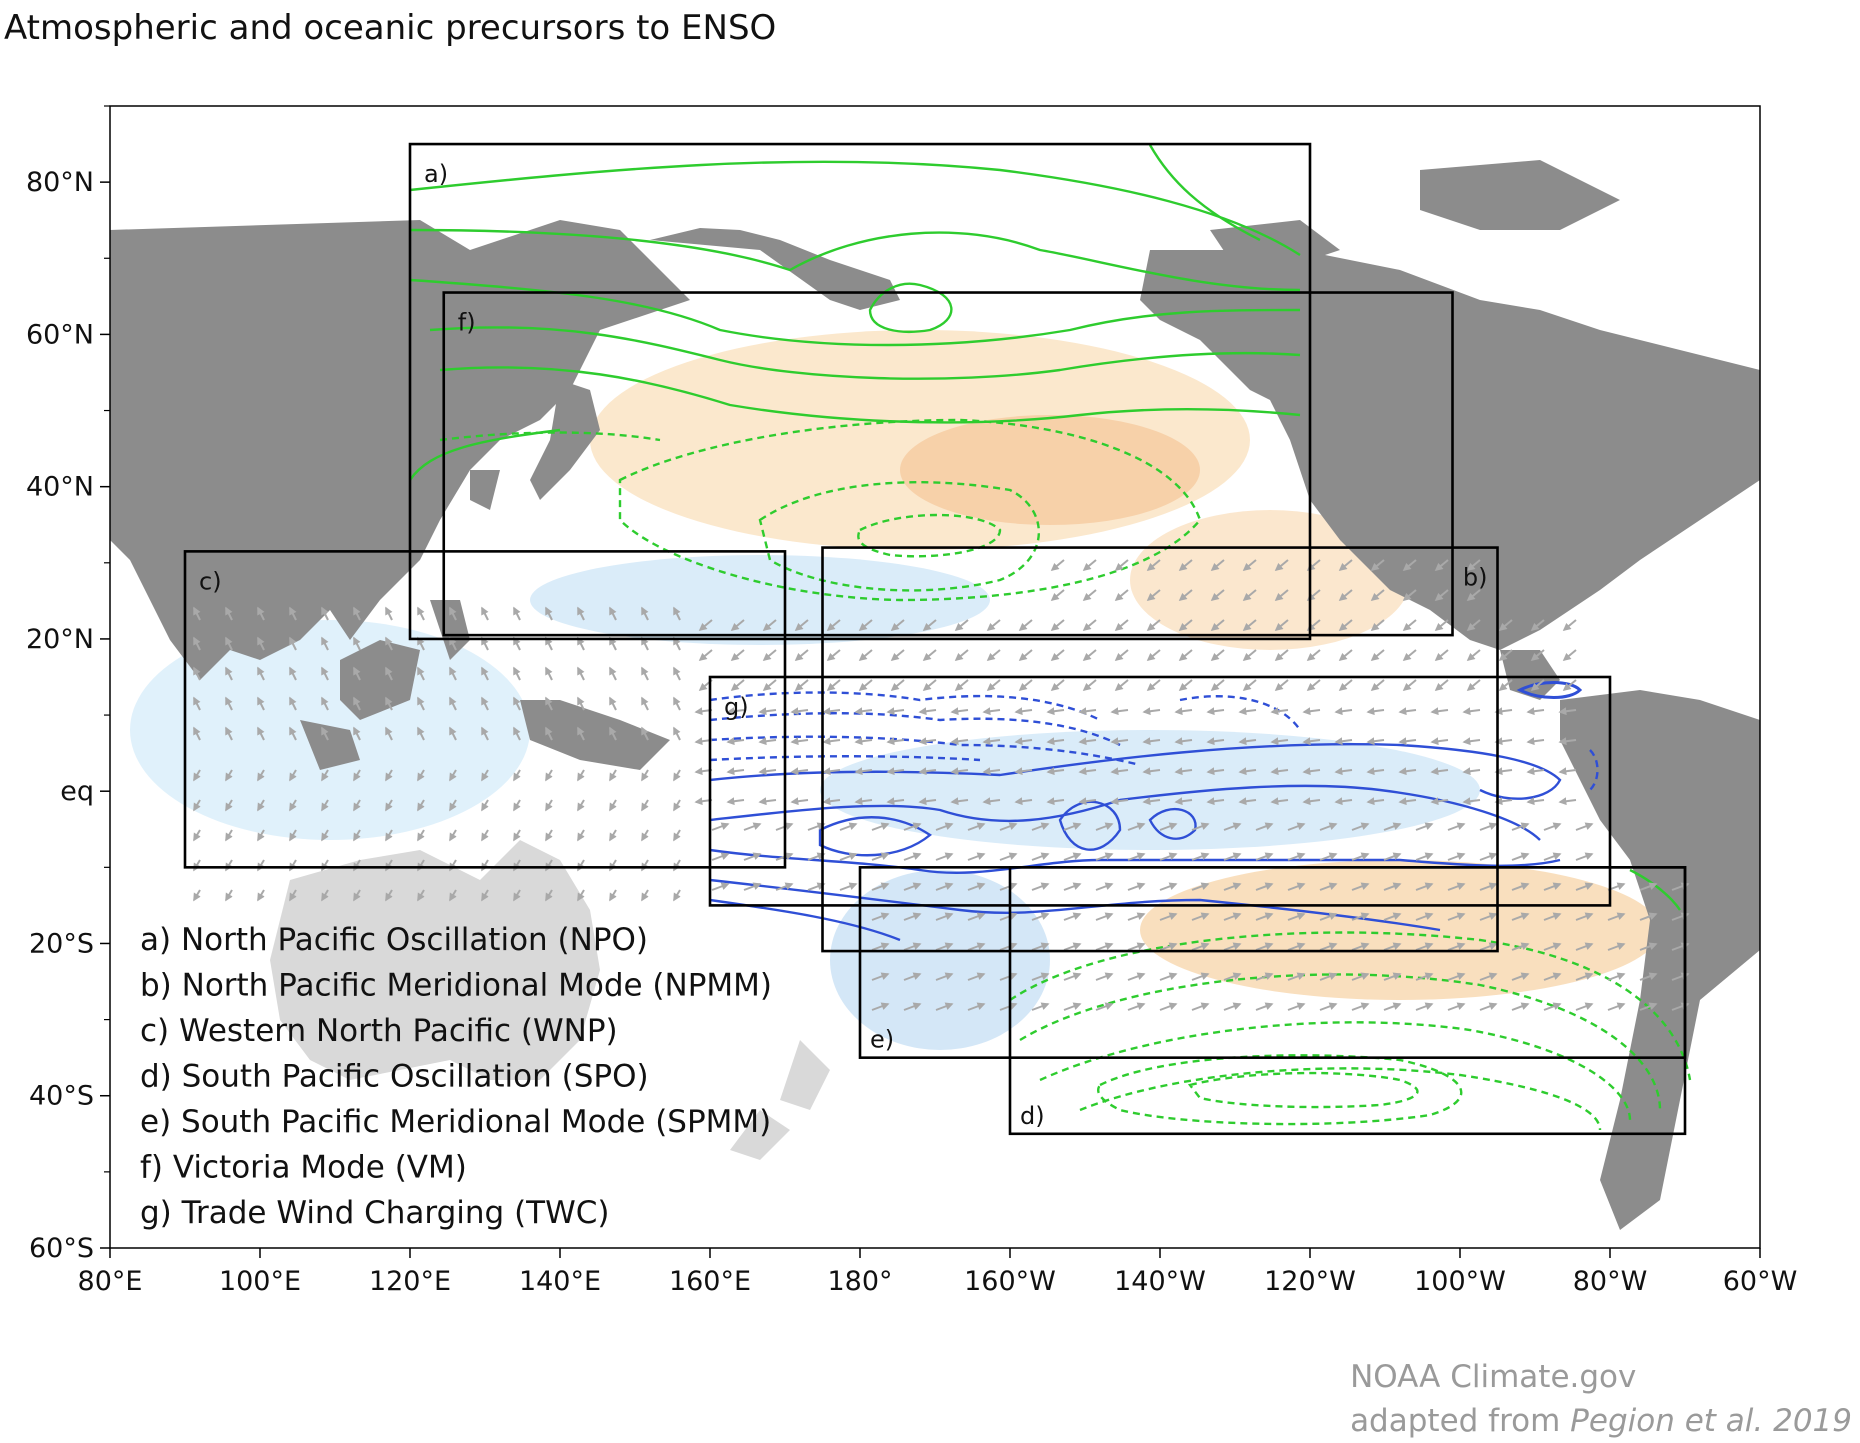 The height and width of the screenshot is (1443, 1860). I want to click on lat-tick-label-3: 20°N, so click(60, 639).